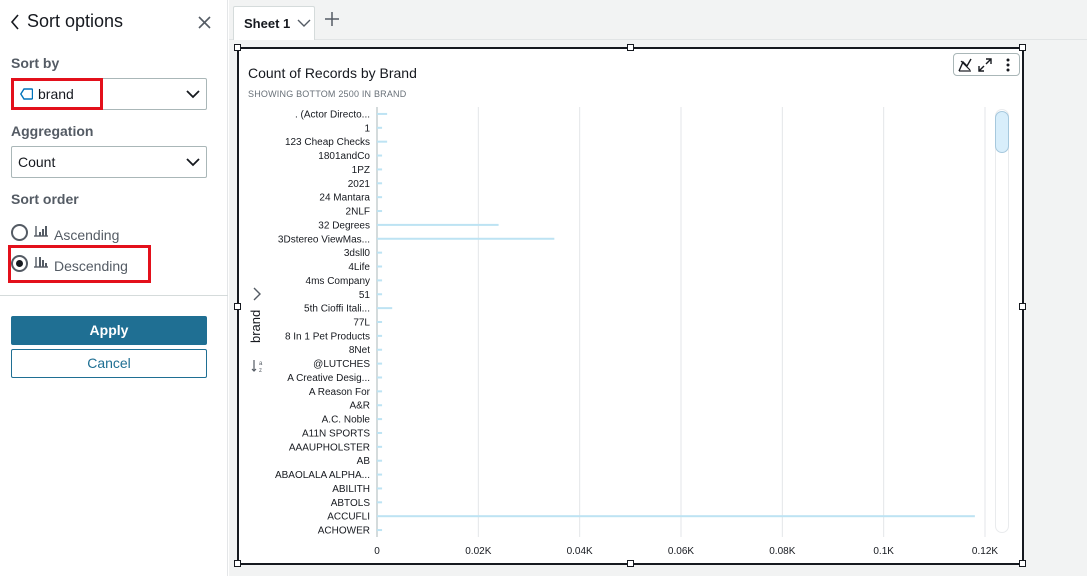  I want to click on ascending-label: Ascending, so click(87, 235).